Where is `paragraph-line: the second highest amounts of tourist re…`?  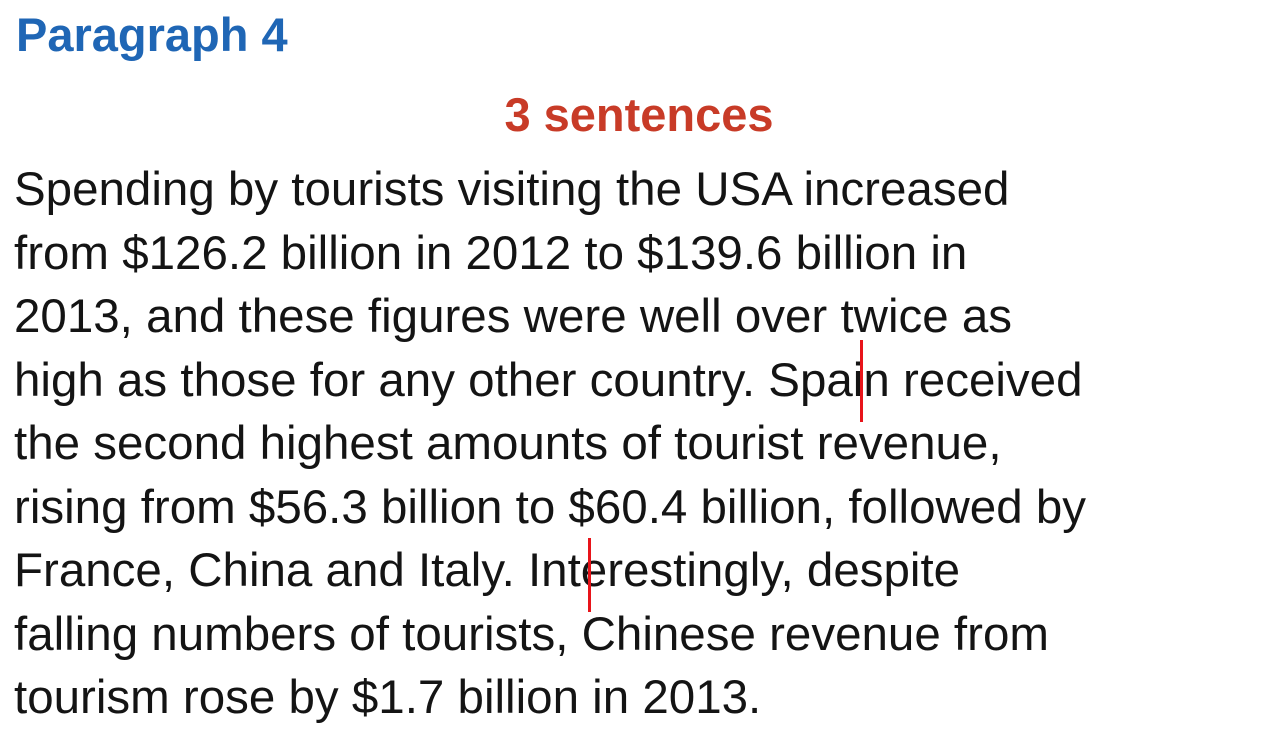 paragraph-line: the second highest amounts of tourist re… is located at coordinates (508, 443).